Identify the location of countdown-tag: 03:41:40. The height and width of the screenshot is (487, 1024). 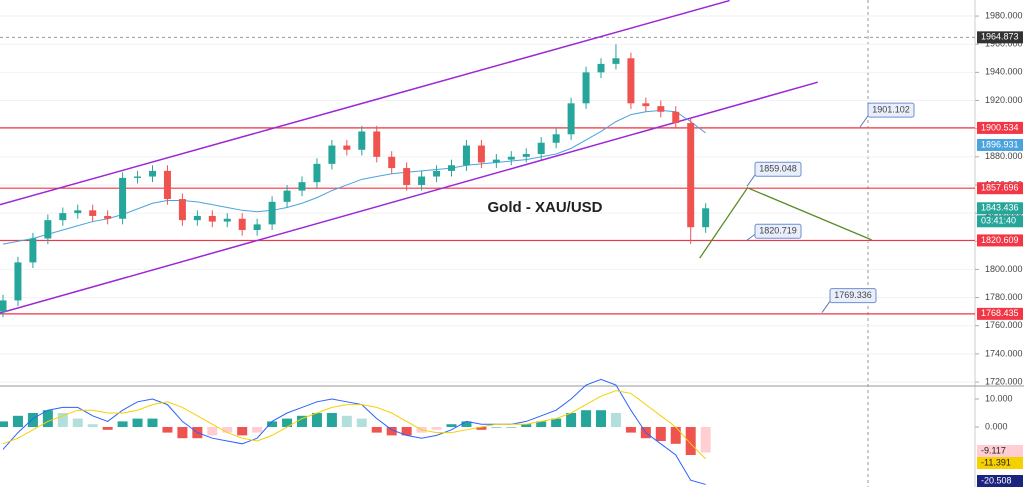
(998, 221).